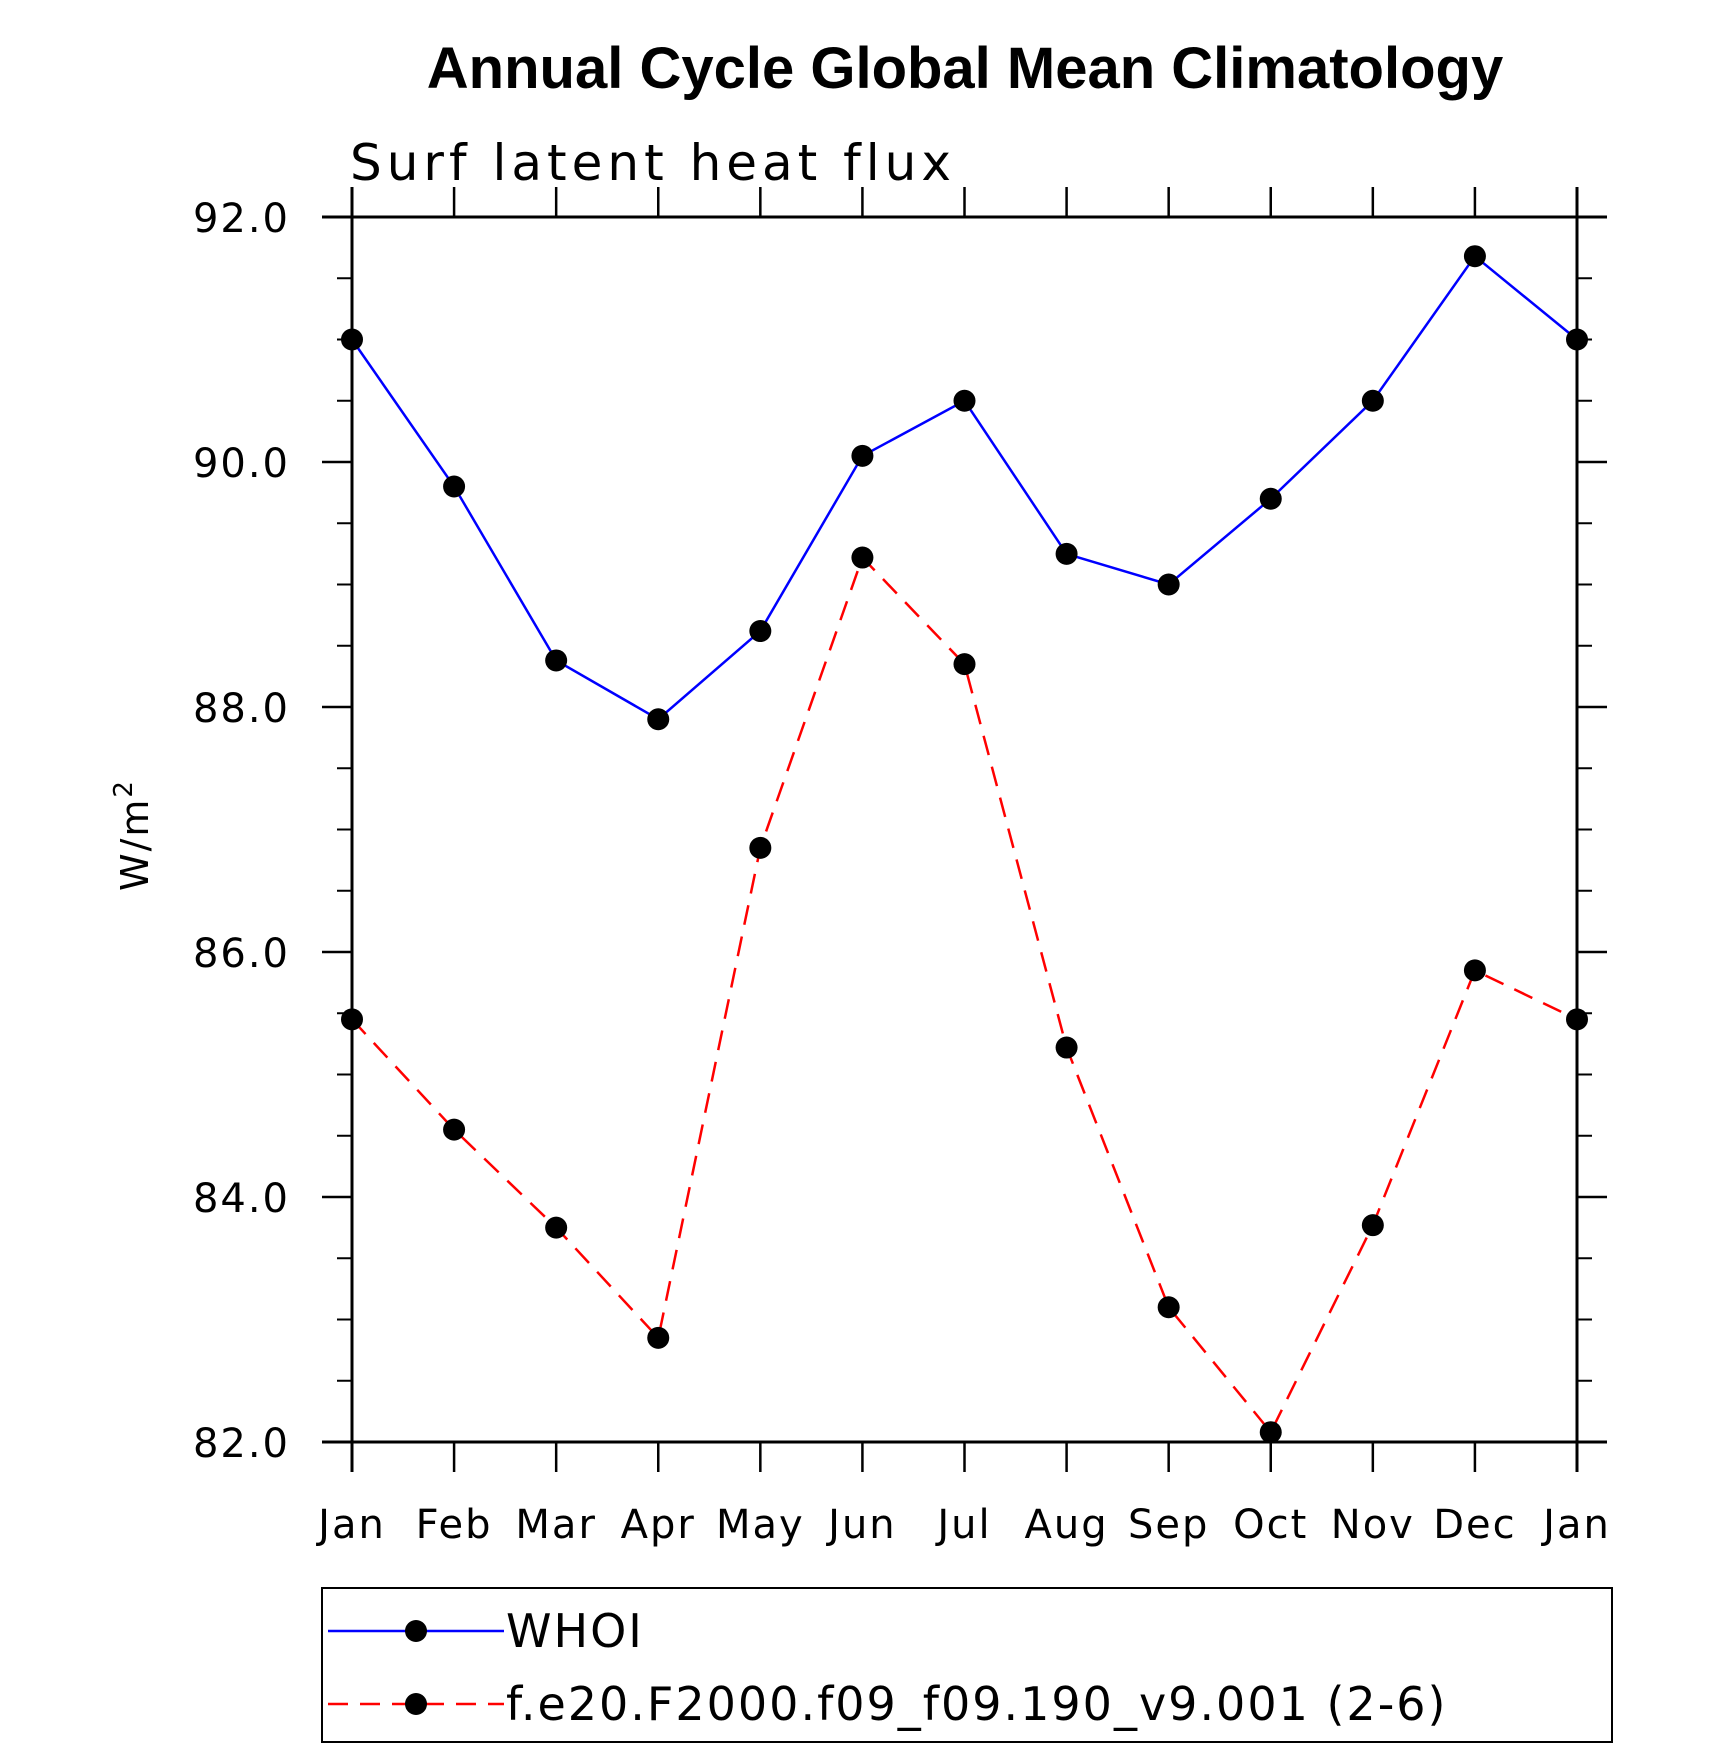 The width and height of the screenshot is (1710, 1746). What do you see at coordinates (575, 1631) in the screenshot?
I see `legend-label-whoi: WHOI` at bounding box center [575, 1631].